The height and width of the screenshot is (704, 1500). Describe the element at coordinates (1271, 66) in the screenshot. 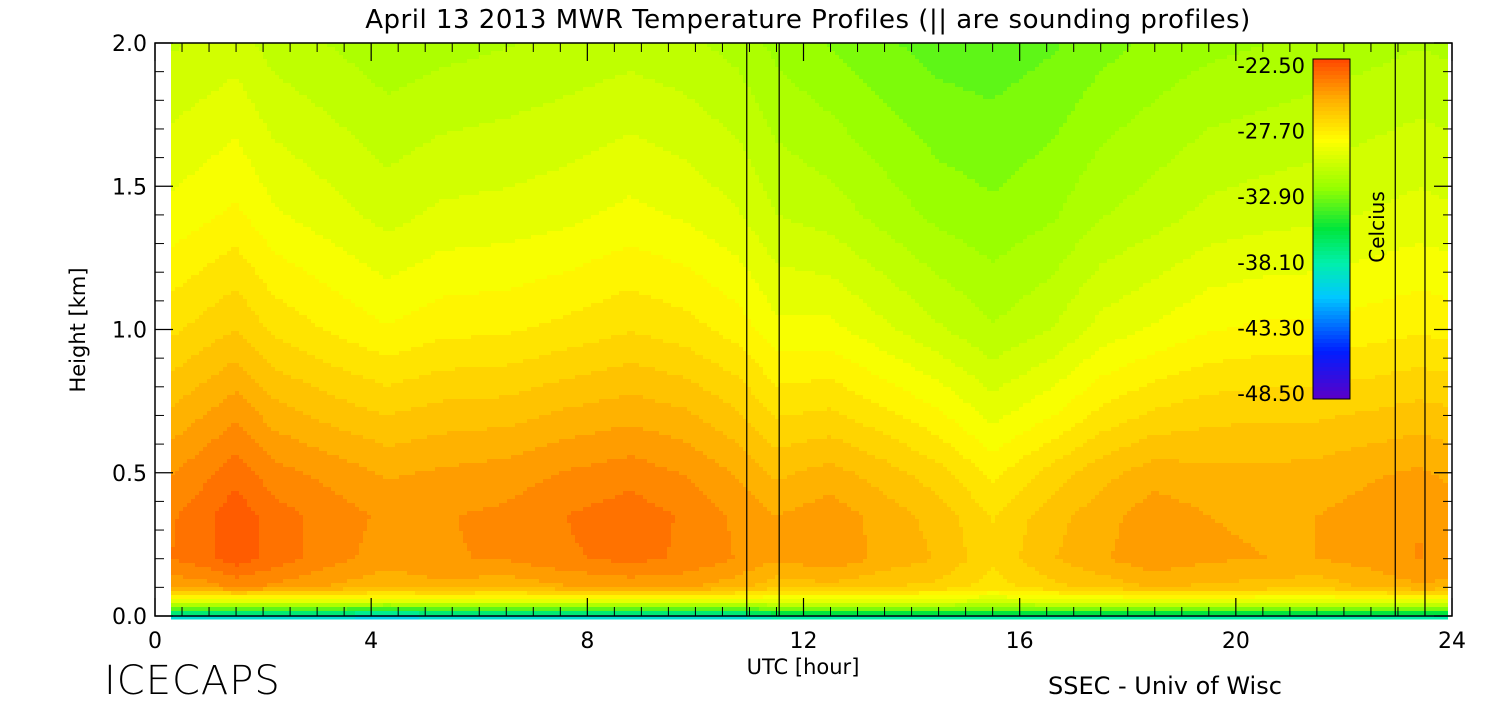

I see `colorbar-tick-label: -22.50` at that location.